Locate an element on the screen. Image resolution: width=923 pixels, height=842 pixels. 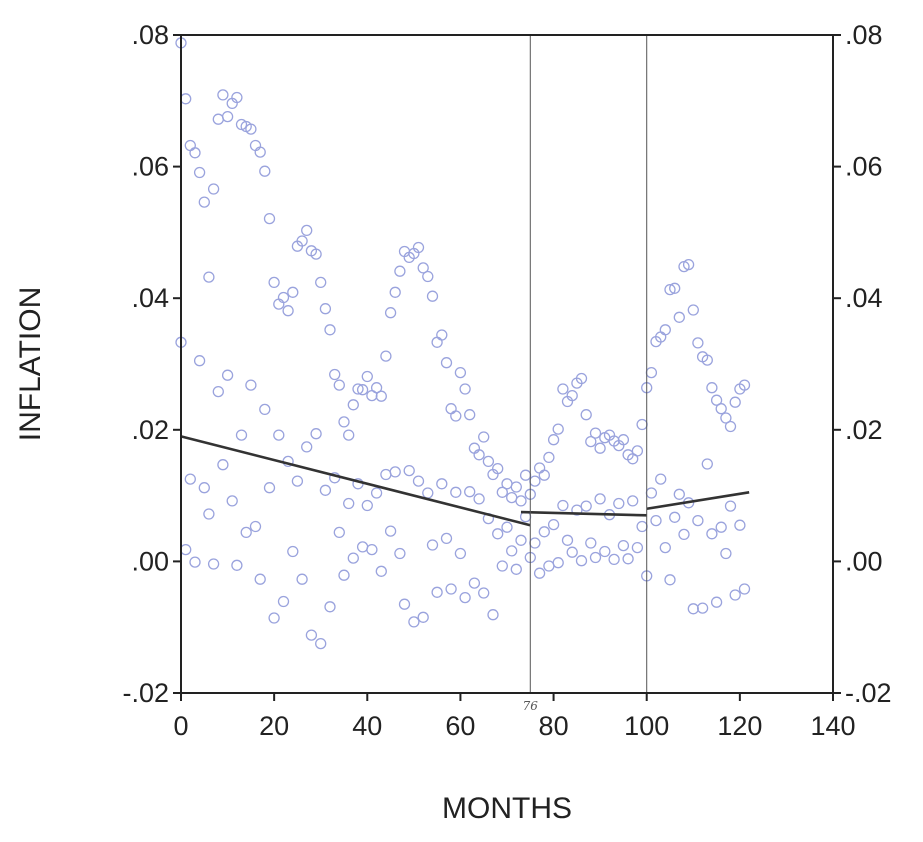
y-tick-label-left: .06 is located at coordinates (150, 167).